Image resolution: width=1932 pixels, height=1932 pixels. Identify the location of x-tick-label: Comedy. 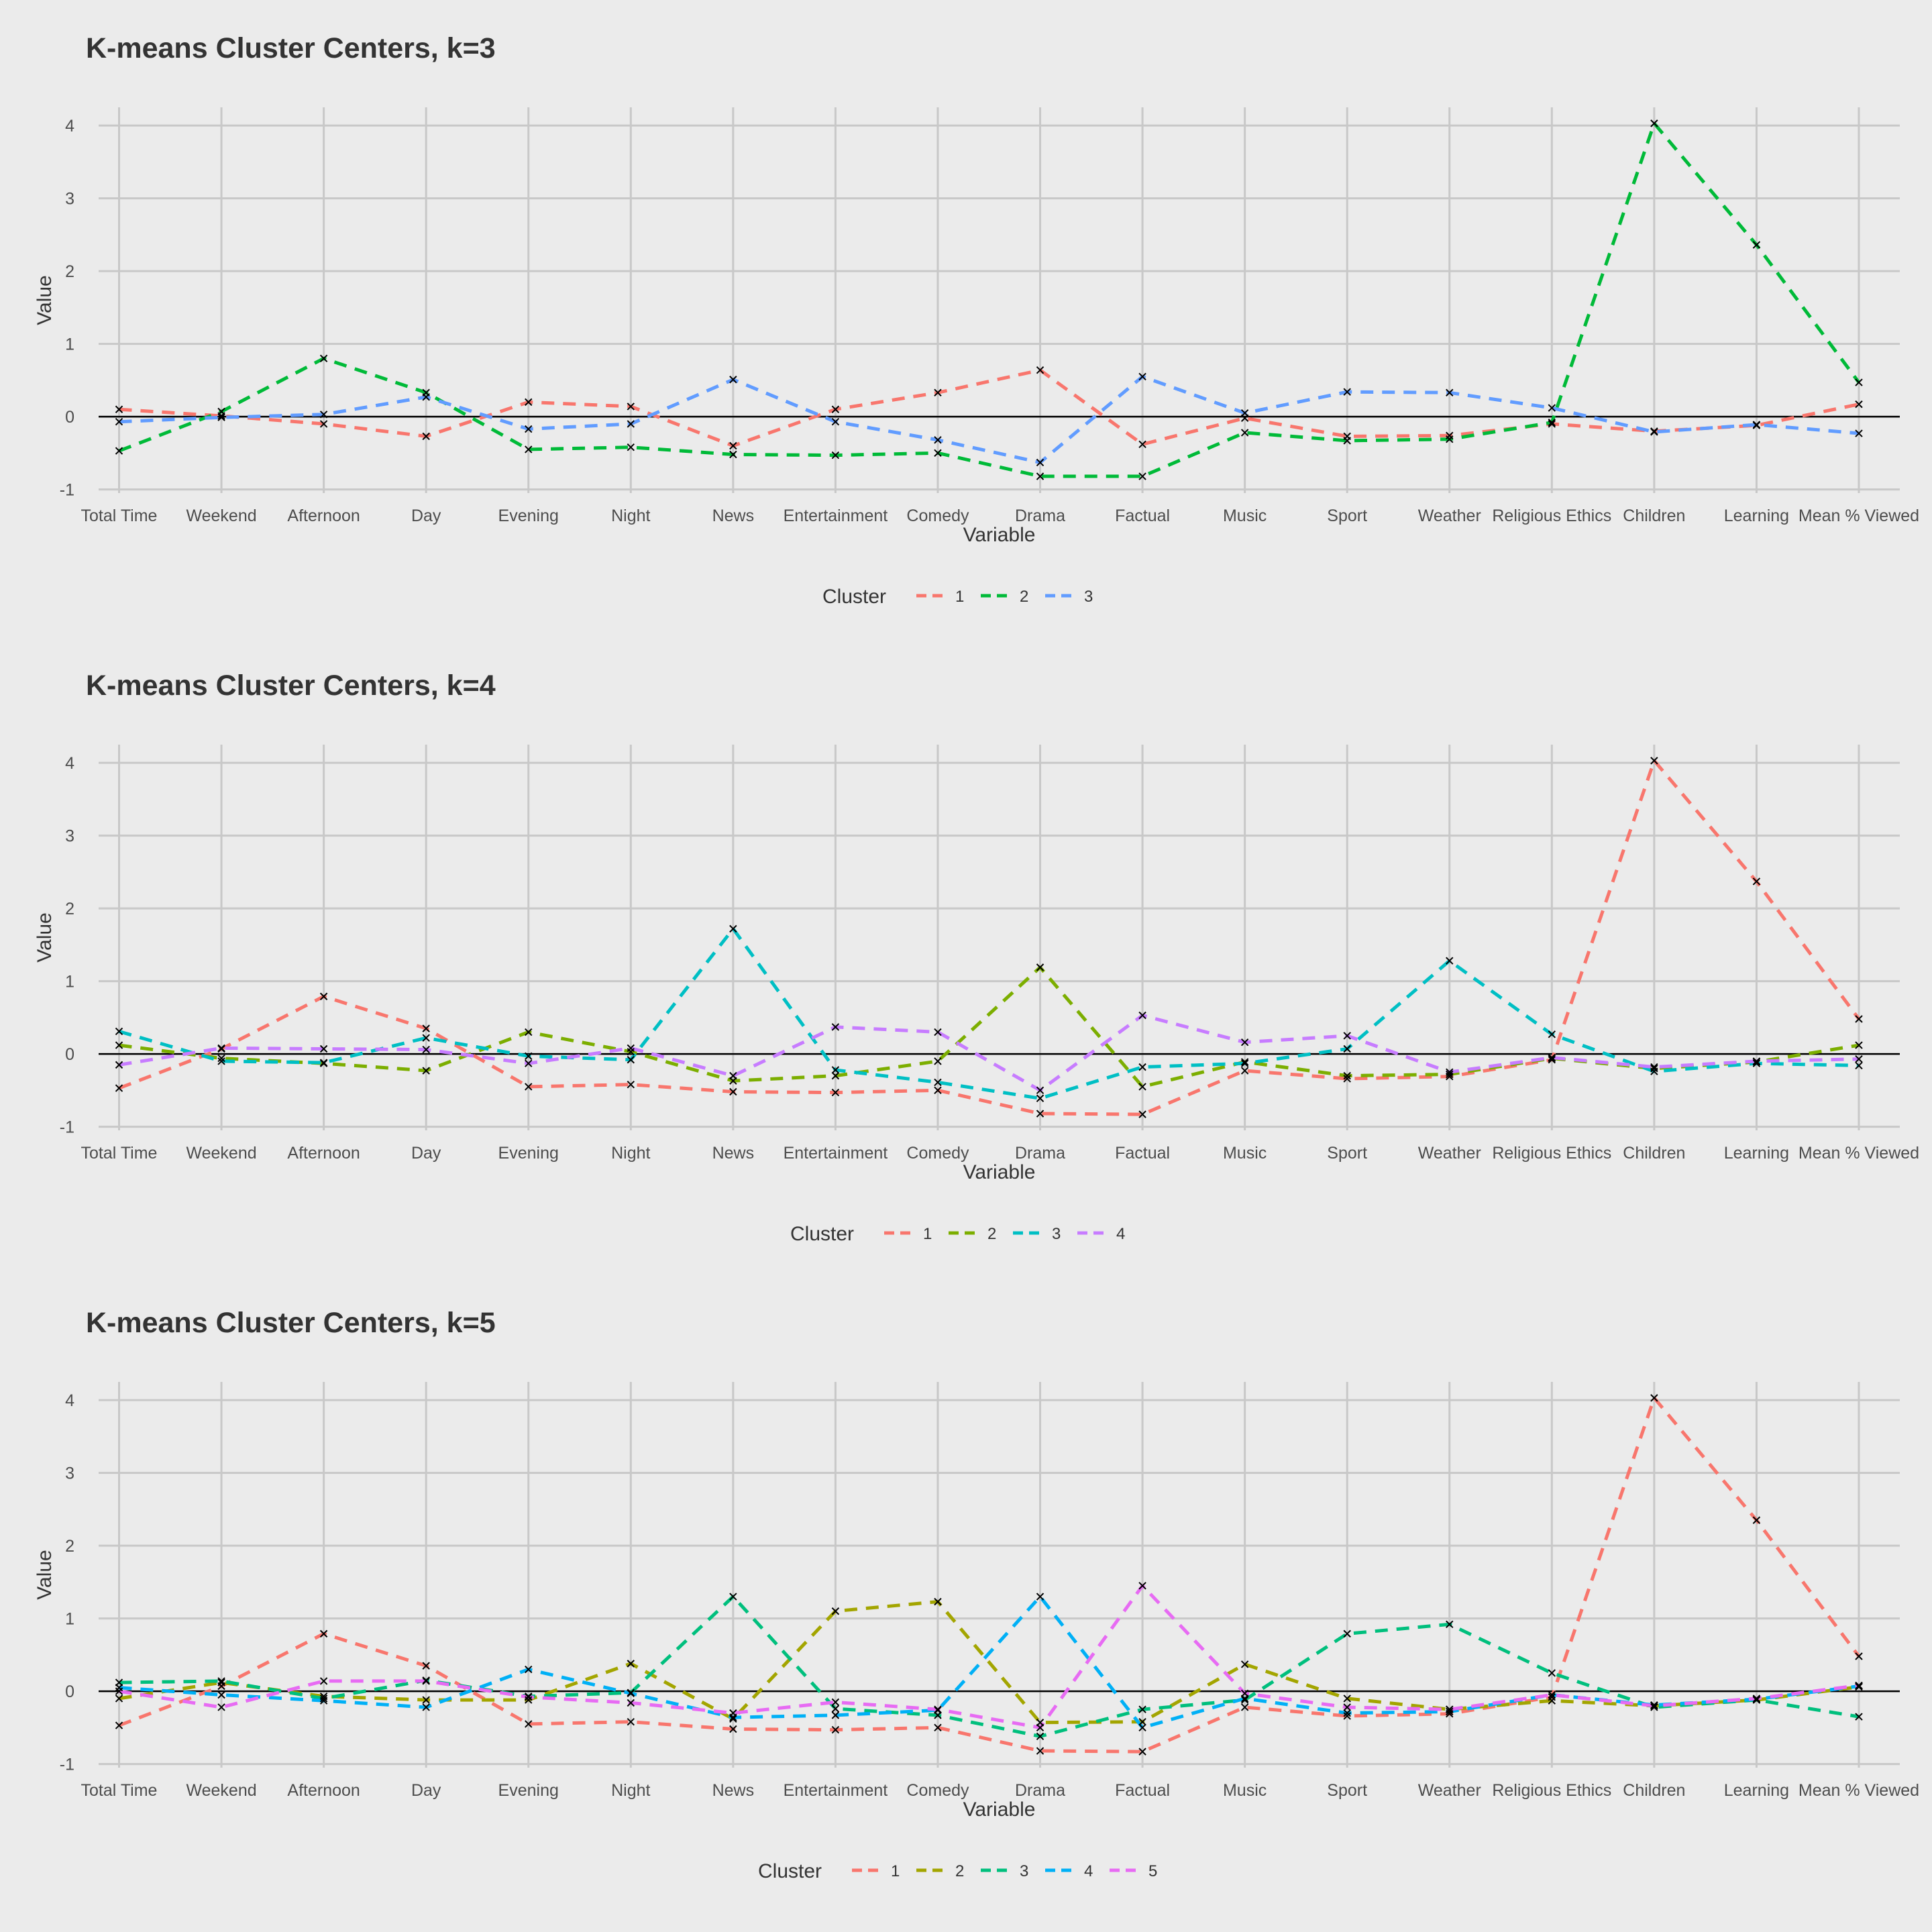
(937, 1790).